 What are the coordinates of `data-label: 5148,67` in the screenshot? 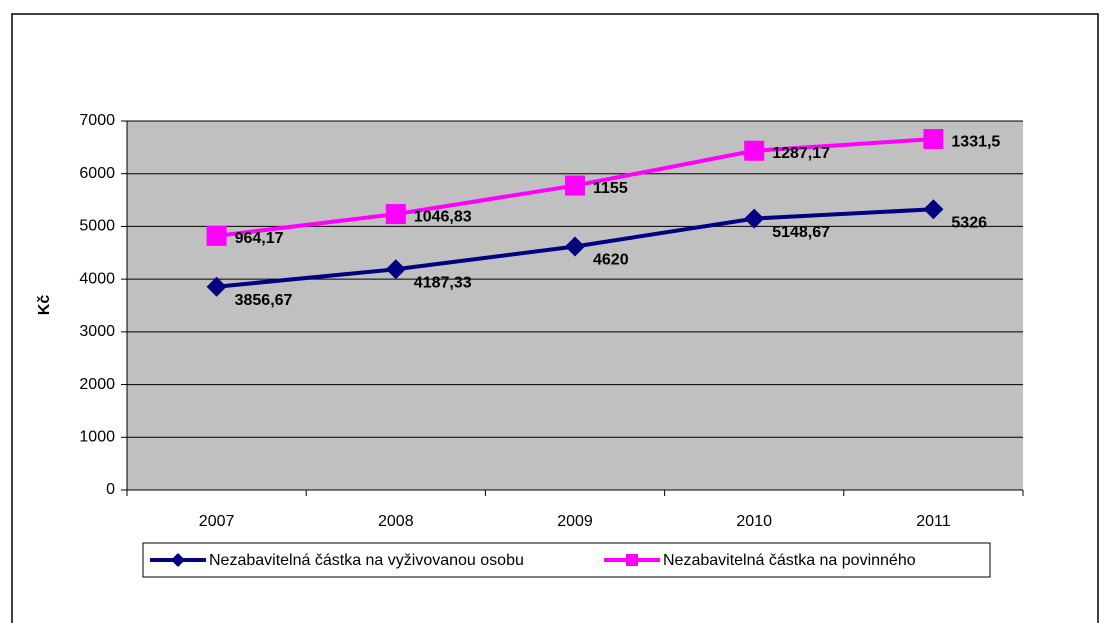 It's located at (801, 232).